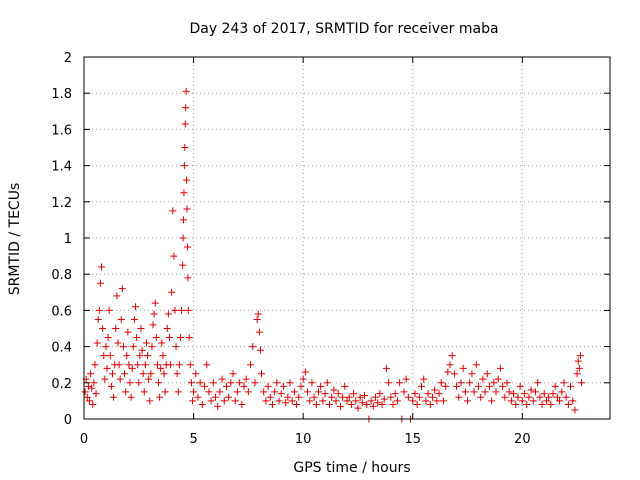 The width and height of the screenshot is (640, 480). I want to click on y-tick-label: 1.2, so click(61, 203).